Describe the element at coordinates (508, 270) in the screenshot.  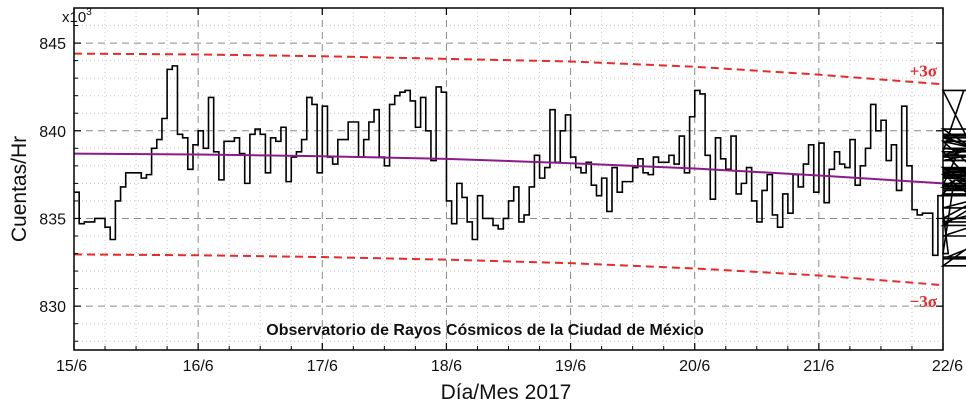
I see `lower-3sigma-line` at that location.